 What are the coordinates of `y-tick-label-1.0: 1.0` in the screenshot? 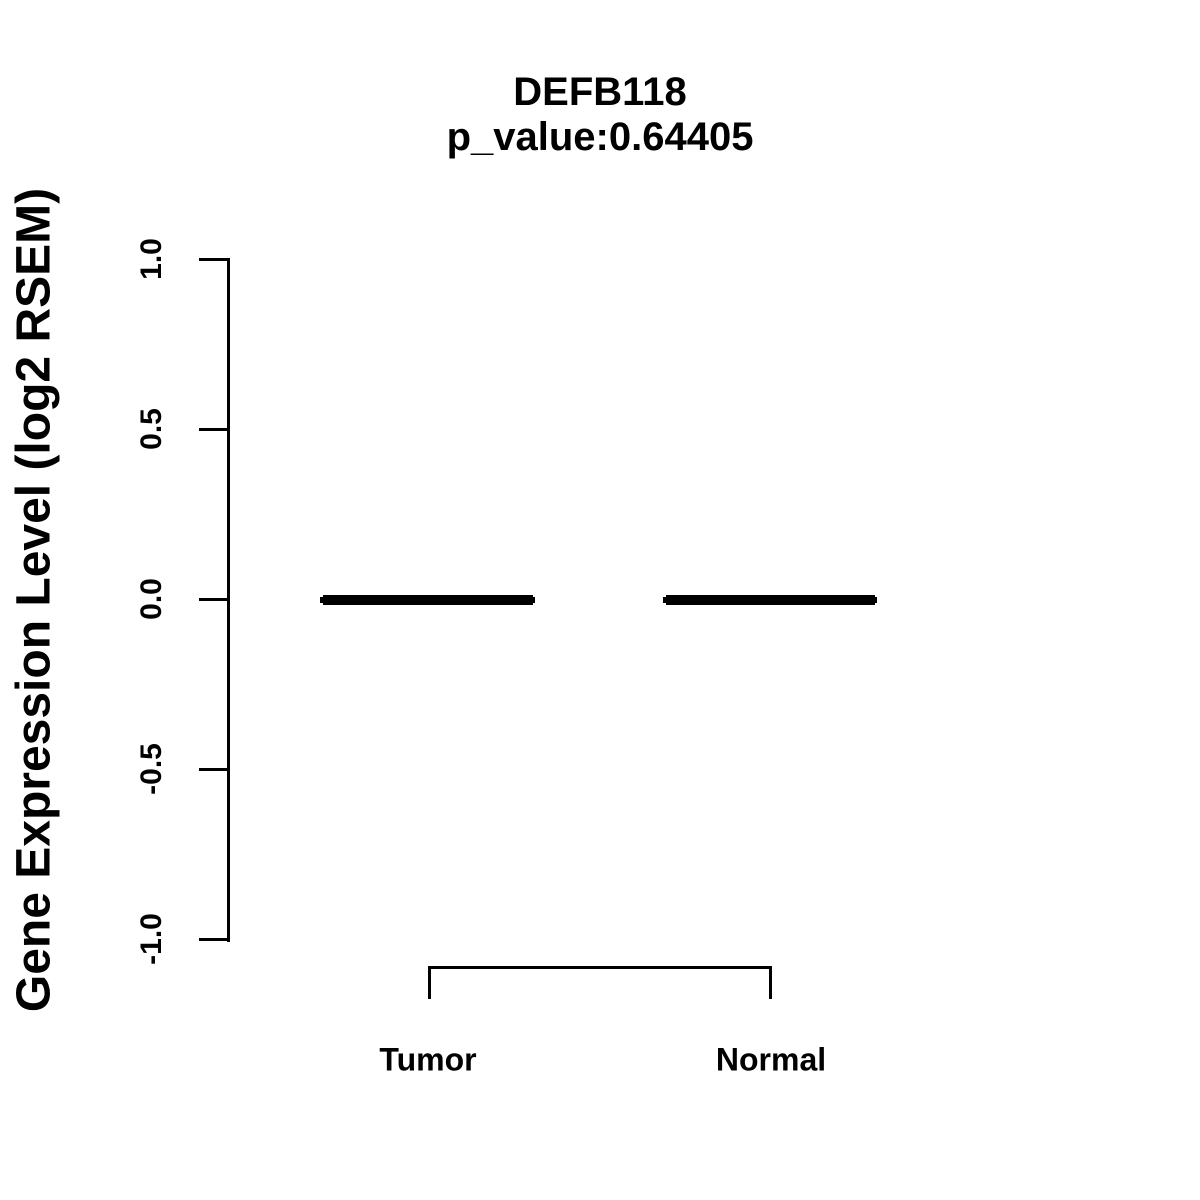 It's located at (151, 259).